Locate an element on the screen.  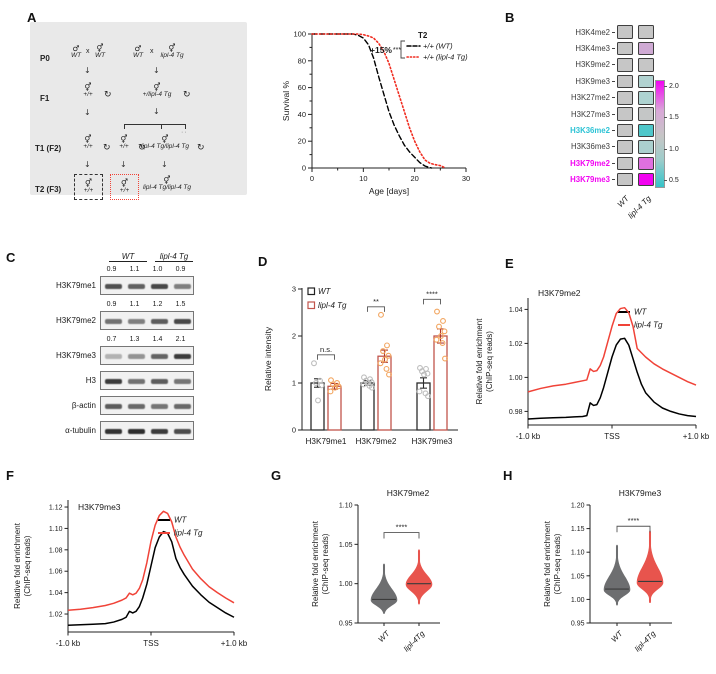
heatmap-row-label: H3K36me2 is located at coordinates (590, 131).